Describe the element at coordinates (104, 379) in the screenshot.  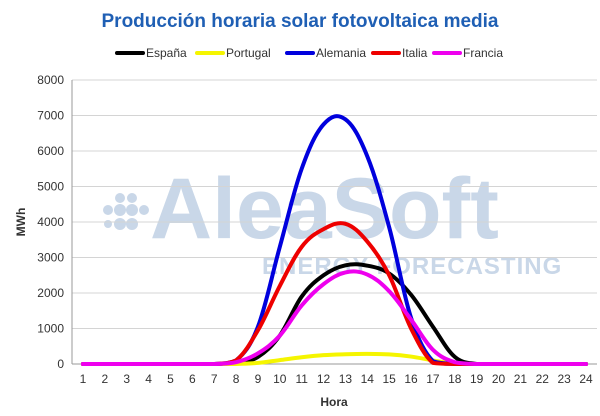
I see `x-tick-label: 2` at that location.